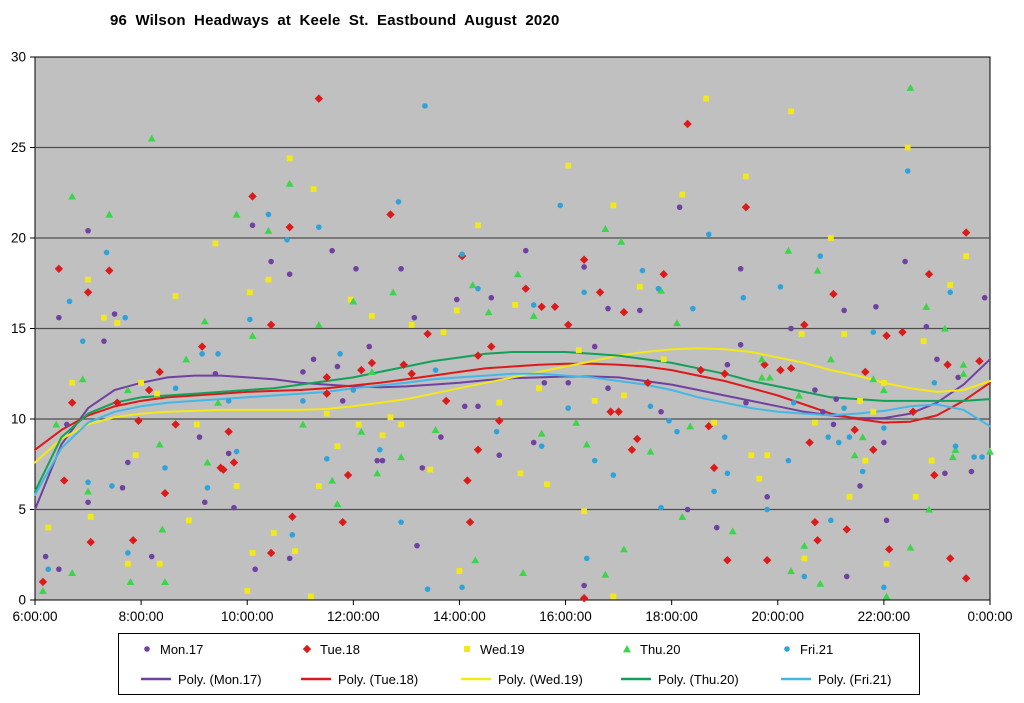 The image size is (1024, 703). What do you see at coordinates (18, 147) in the screenshot?
I see `y-tick-label: 25` at bounding box center [18, 147].